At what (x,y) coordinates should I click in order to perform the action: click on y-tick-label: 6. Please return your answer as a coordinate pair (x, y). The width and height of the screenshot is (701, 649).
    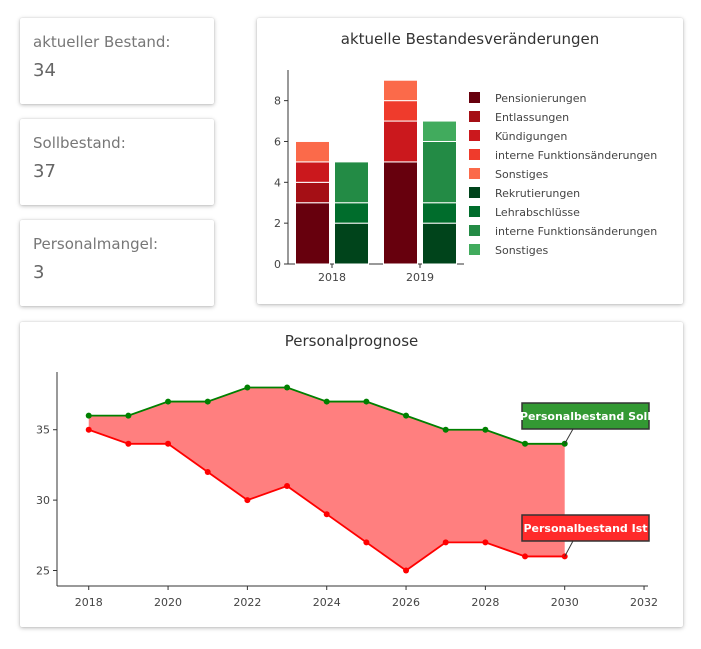
    Looking at the image, I should click on (277, 141).